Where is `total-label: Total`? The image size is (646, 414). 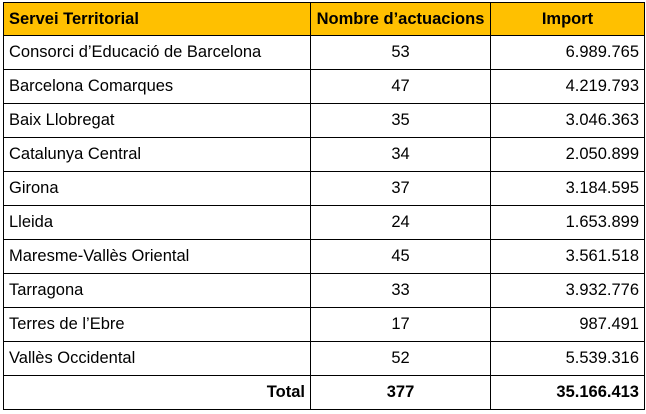 total-label: Total is located at coordinates (157, 392).